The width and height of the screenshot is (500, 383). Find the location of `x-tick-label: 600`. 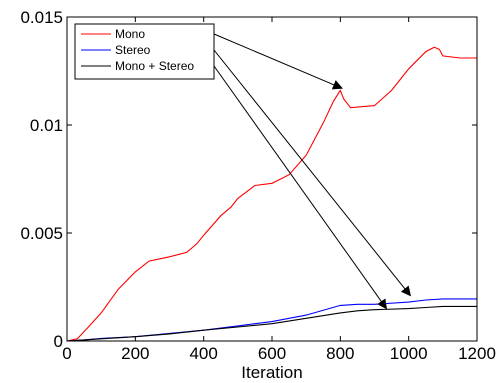

x-tick-label: 600 is located at coordinates (272, 353).